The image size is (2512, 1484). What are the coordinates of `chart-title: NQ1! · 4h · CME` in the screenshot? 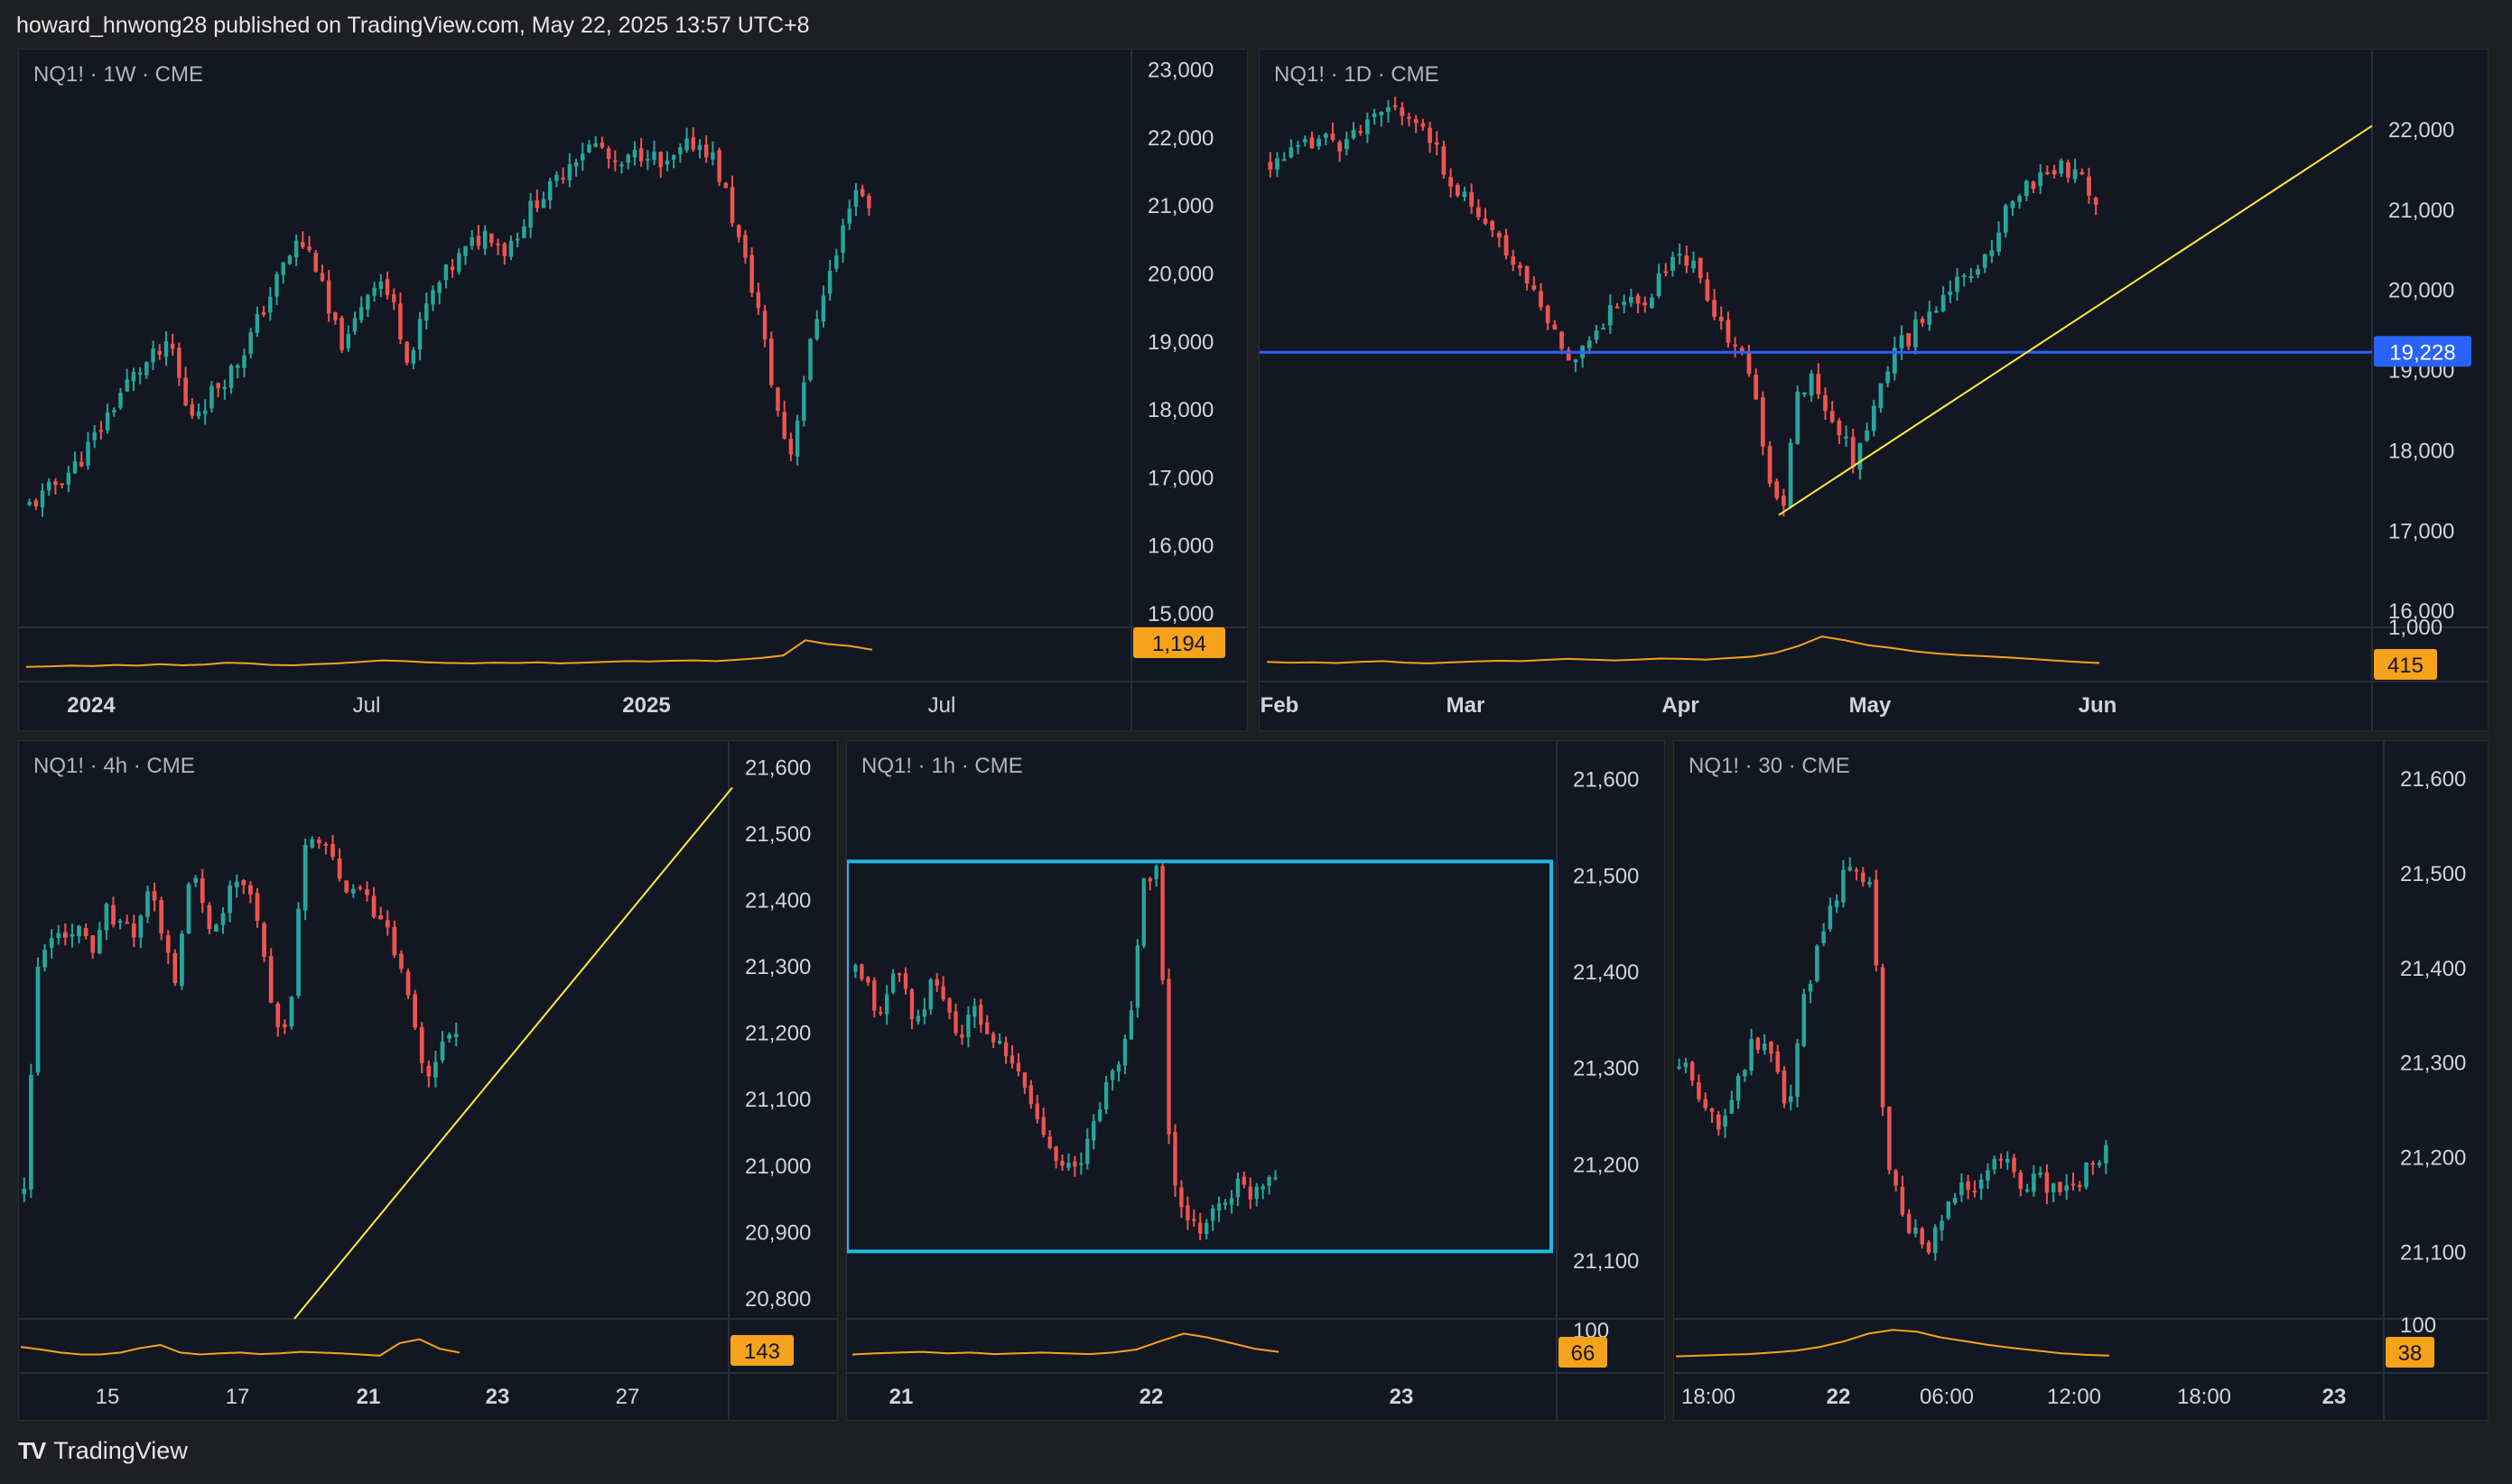 It's located at (114, 766).